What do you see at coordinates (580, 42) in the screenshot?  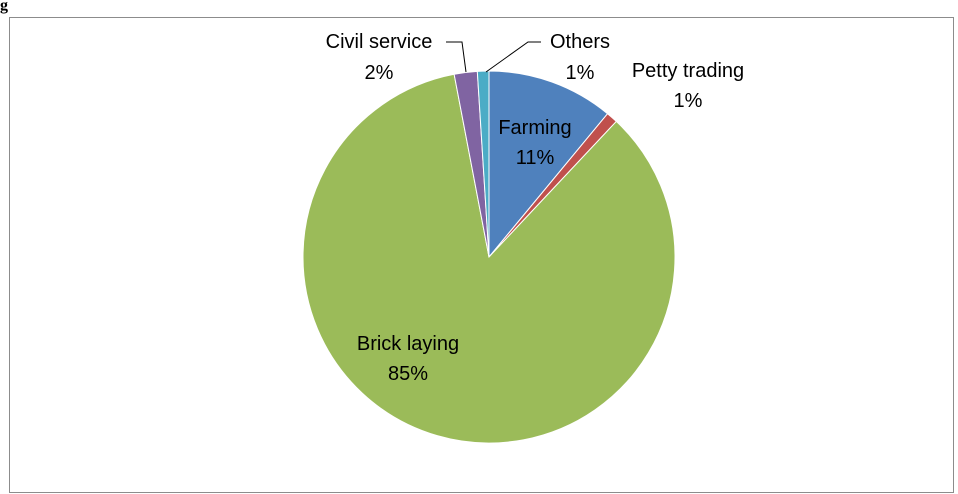 I see `label-others: Others` at bounding box center [580, 42].